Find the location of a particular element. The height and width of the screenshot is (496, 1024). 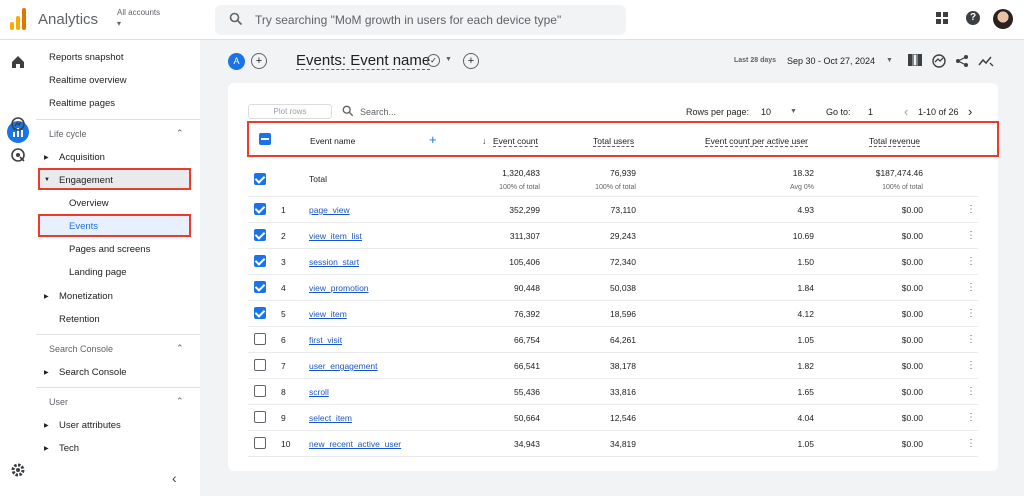

event-name-link: view_promotion is located at coordinates (339, 288).